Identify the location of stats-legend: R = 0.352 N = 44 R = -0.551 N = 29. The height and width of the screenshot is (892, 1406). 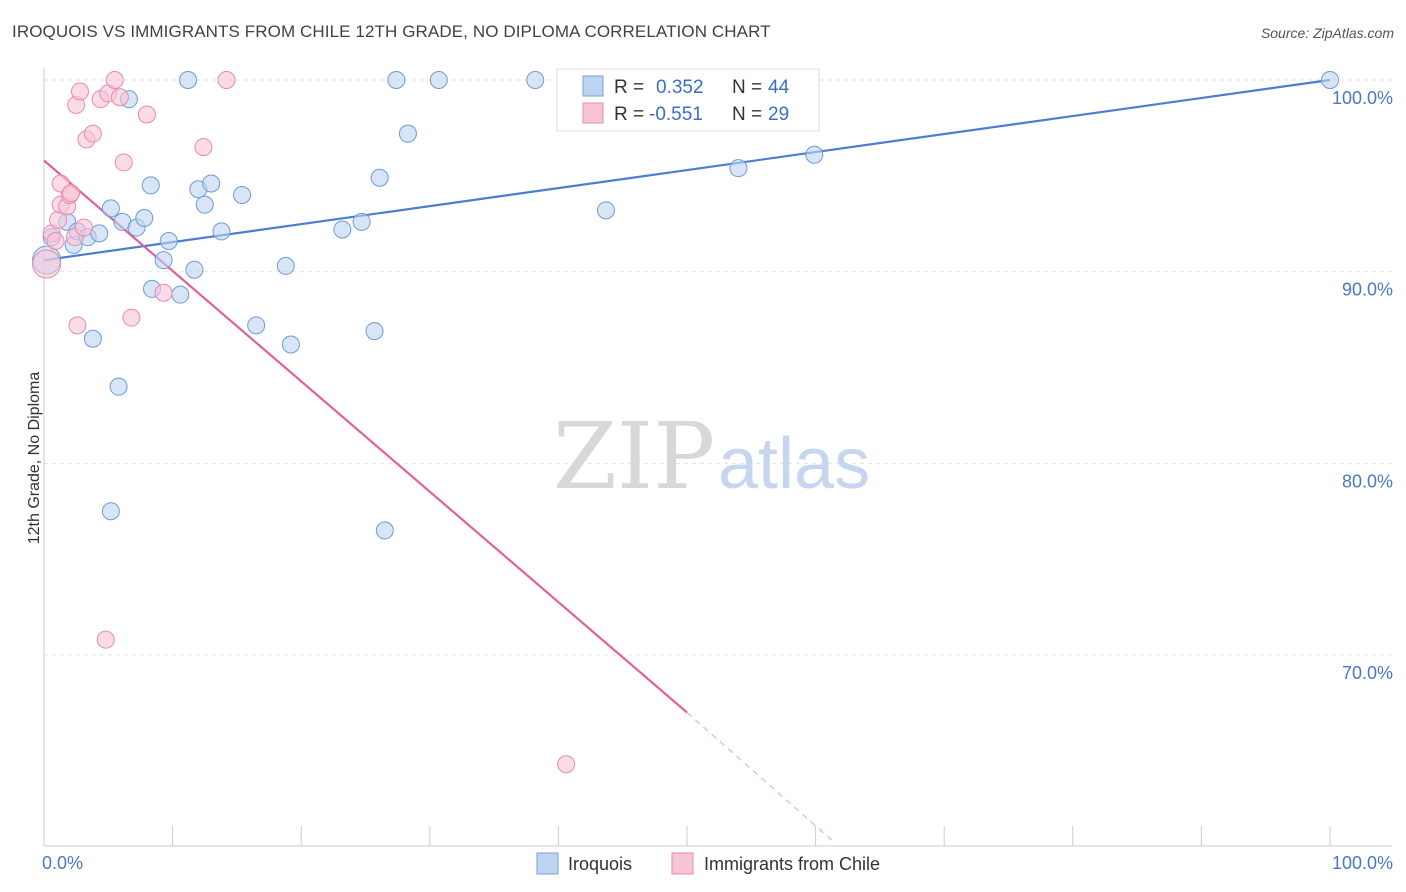
(688, 100).